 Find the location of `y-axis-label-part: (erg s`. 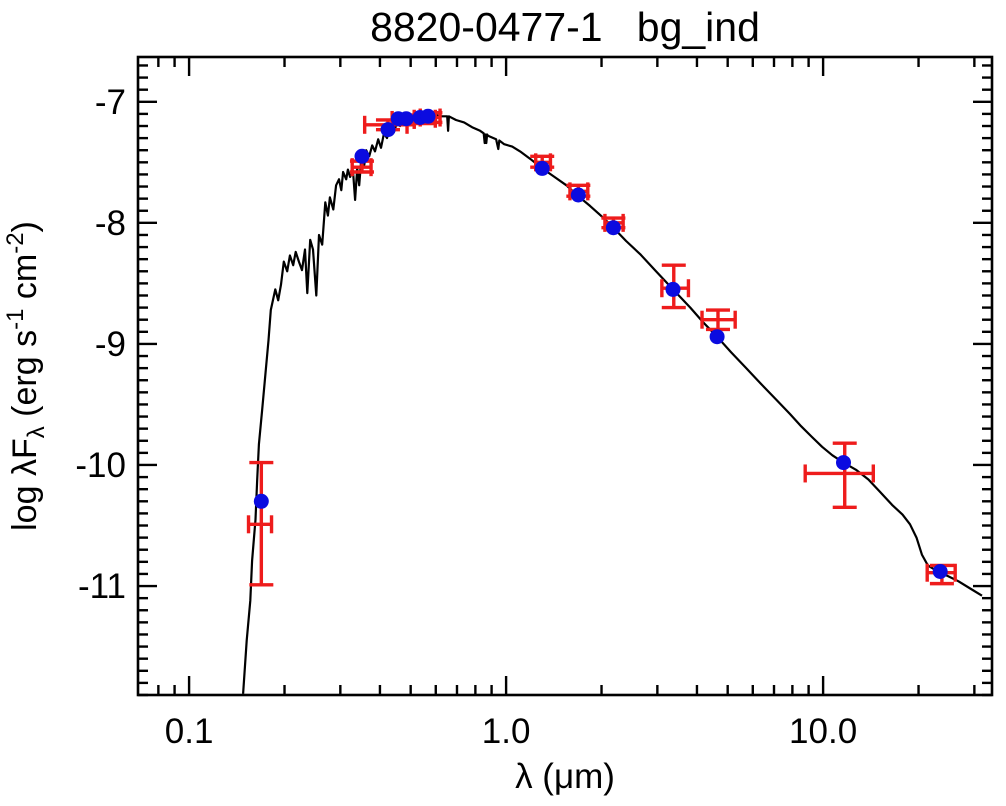

y-axis-label-part: (erg s is located at coordinates (25, 378).